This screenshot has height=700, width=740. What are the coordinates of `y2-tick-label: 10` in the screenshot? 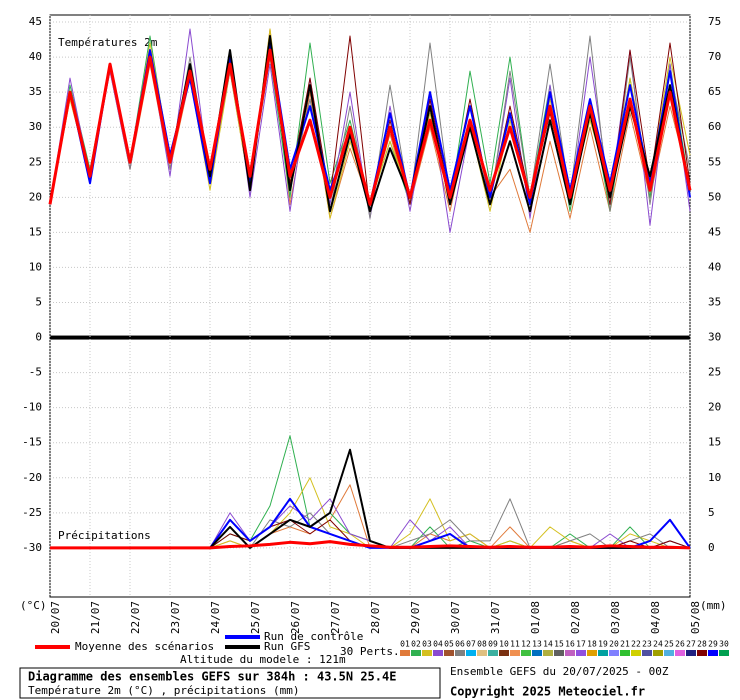 It's located at (714, 477).